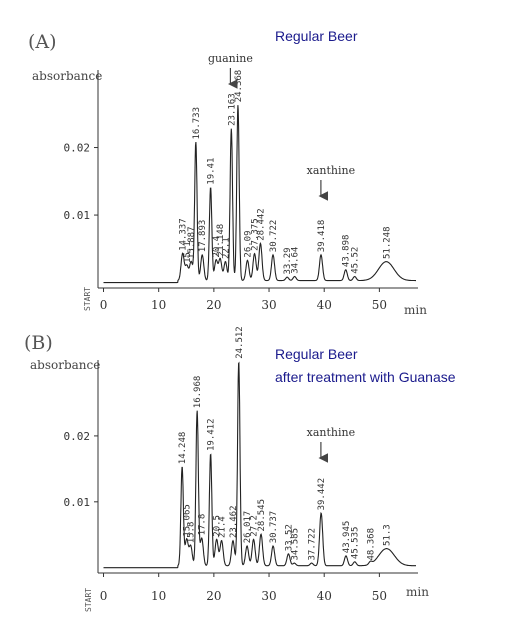 This screenshot has height=642, width=529. I want to click on panel-label: (B), so click(38, 343).